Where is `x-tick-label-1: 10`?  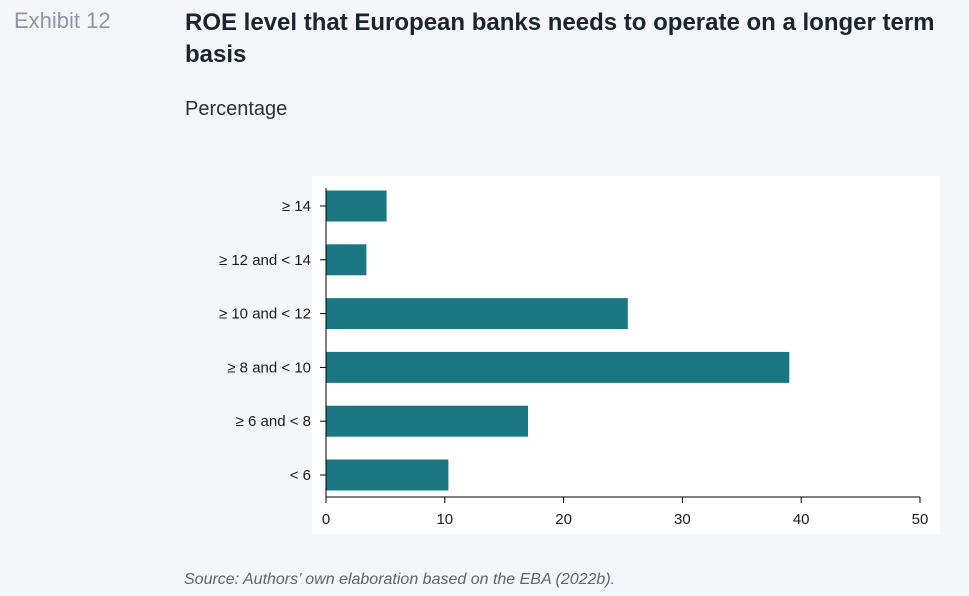 x-tick-label-1: 10 is located at coordinates (444, 519).